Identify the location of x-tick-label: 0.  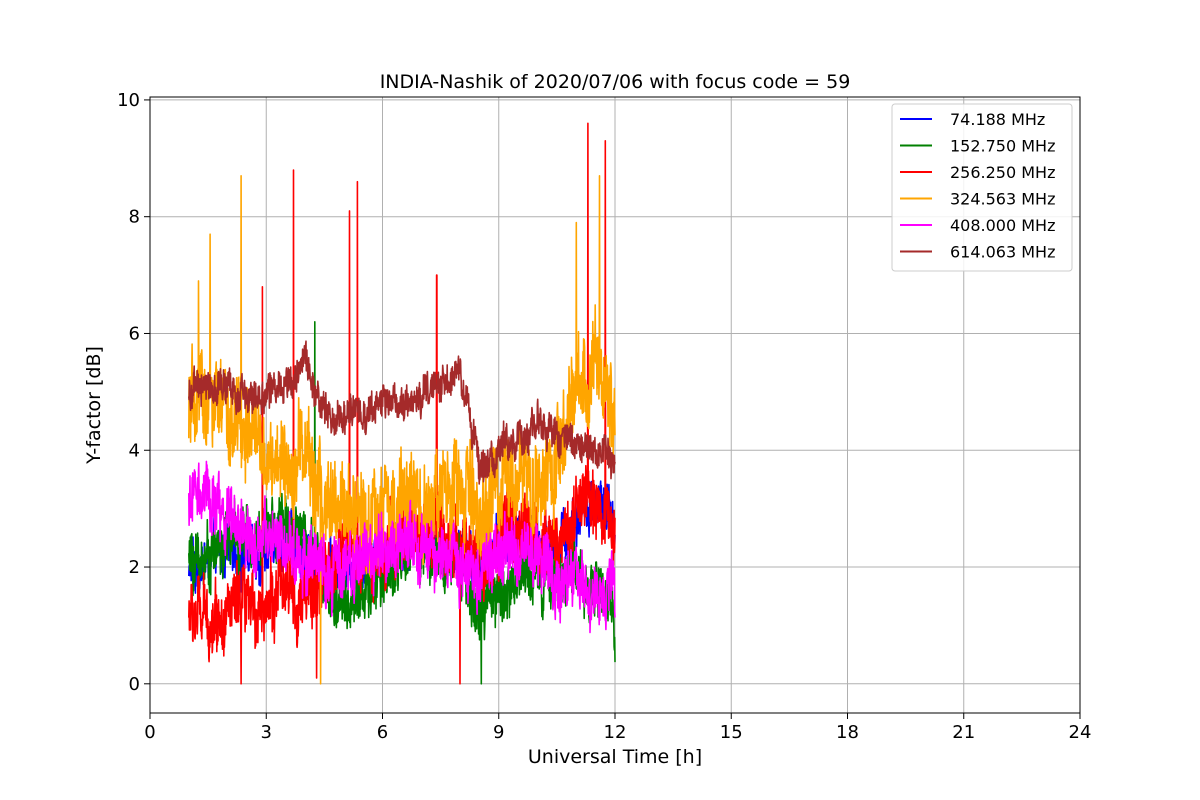
(149, 732).